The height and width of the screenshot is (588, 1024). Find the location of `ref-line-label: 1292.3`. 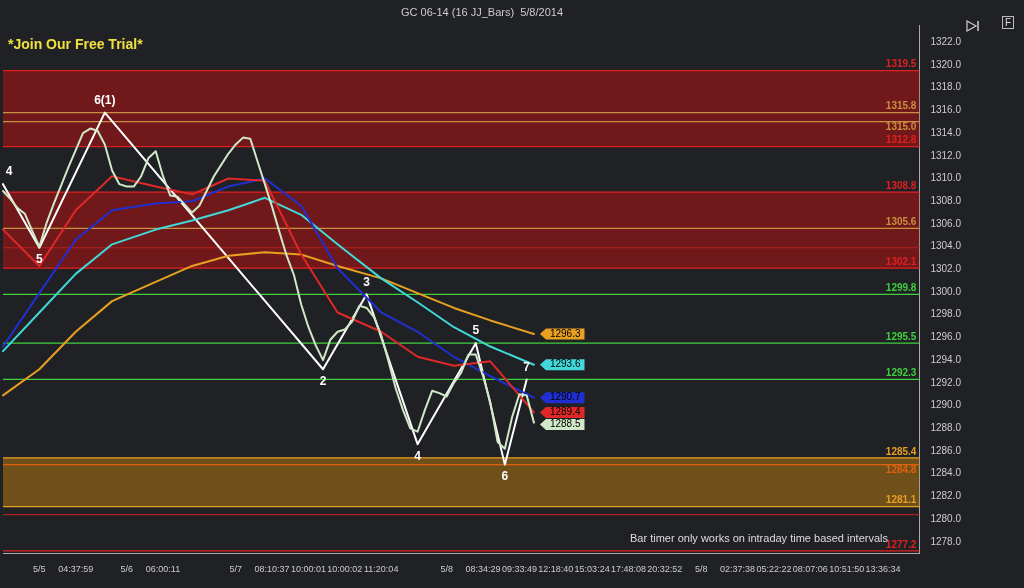

ref-line-label: 1292.3 is located at coordinates (901, 373).